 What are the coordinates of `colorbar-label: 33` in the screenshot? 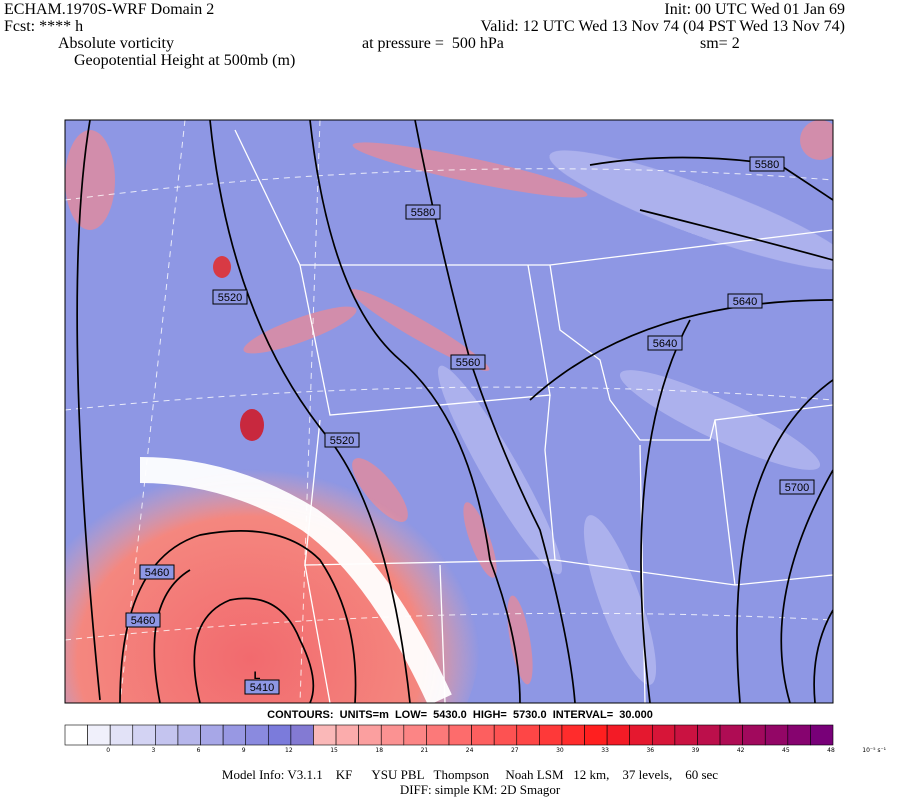 It's located at (605, 750).